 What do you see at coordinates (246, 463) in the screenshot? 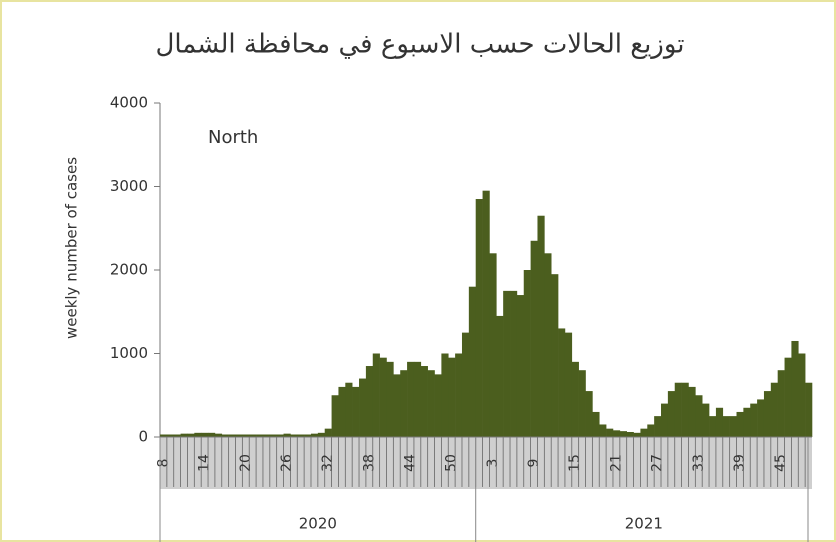
I see `x-tick-label: 20` at bounding box center [246, 463].